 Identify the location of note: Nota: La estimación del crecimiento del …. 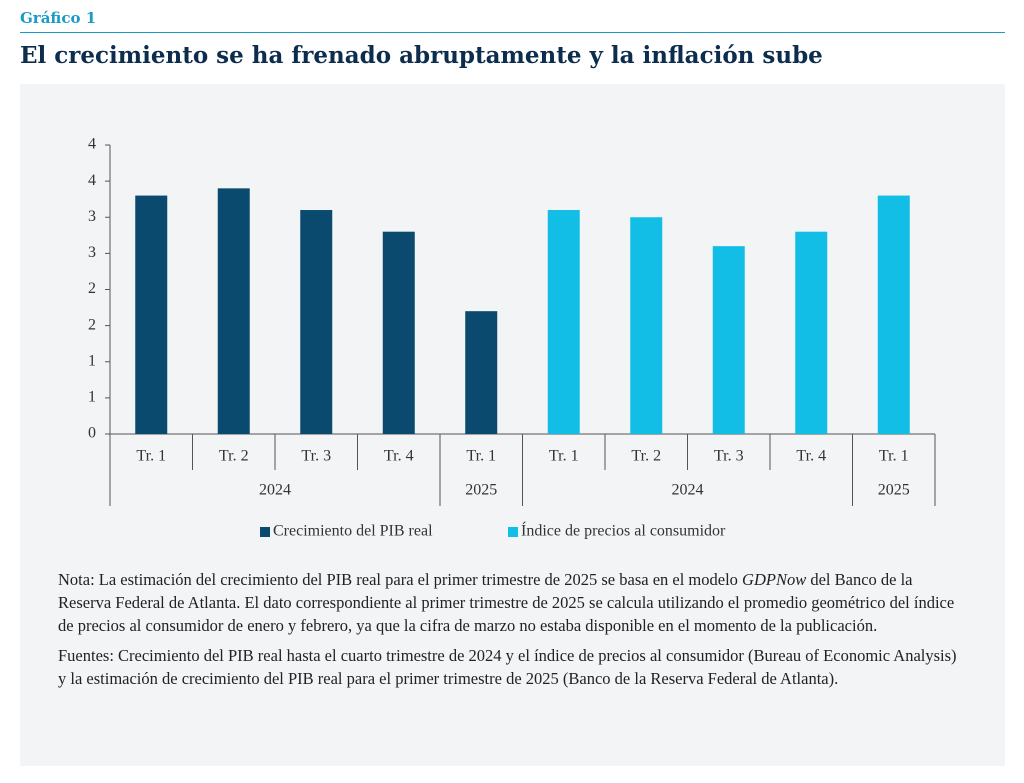
(508, 602).